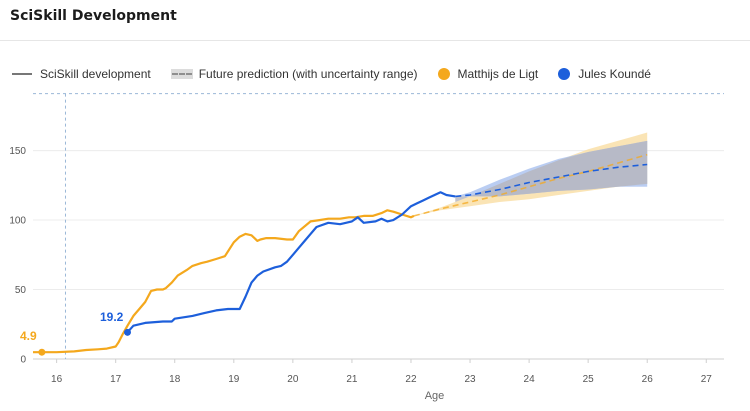  Describe the element at coordinates (589, 379) in the screenshot. I see `x-tick-label: 25` at that location.